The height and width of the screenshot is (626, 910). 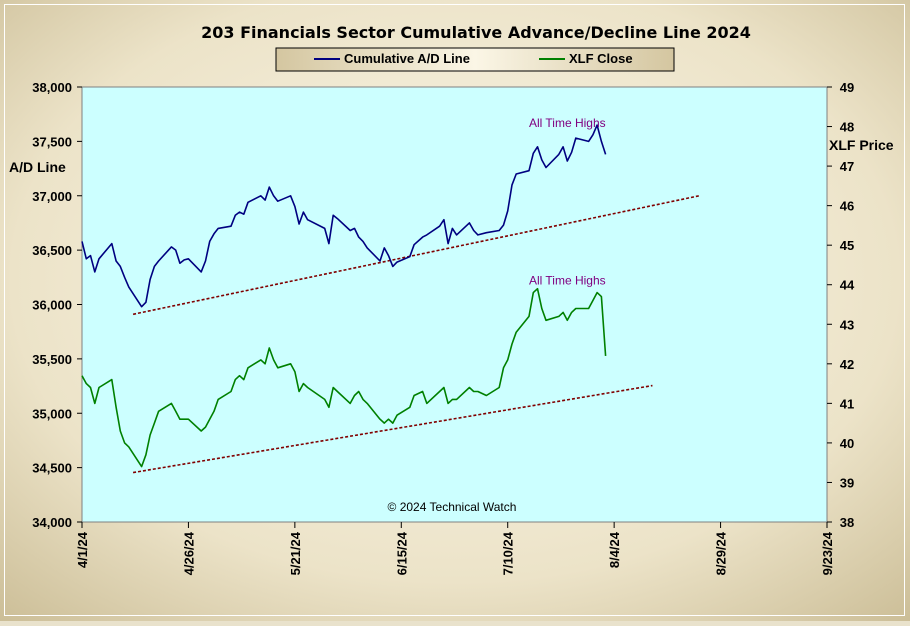 I want to click on legend-box, so click(x=475, y=59).